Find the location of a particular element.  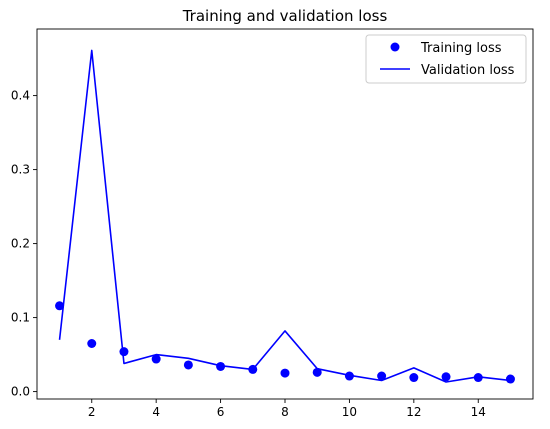

chart-title: Training and validation loss is located at coordinates (285, 16).